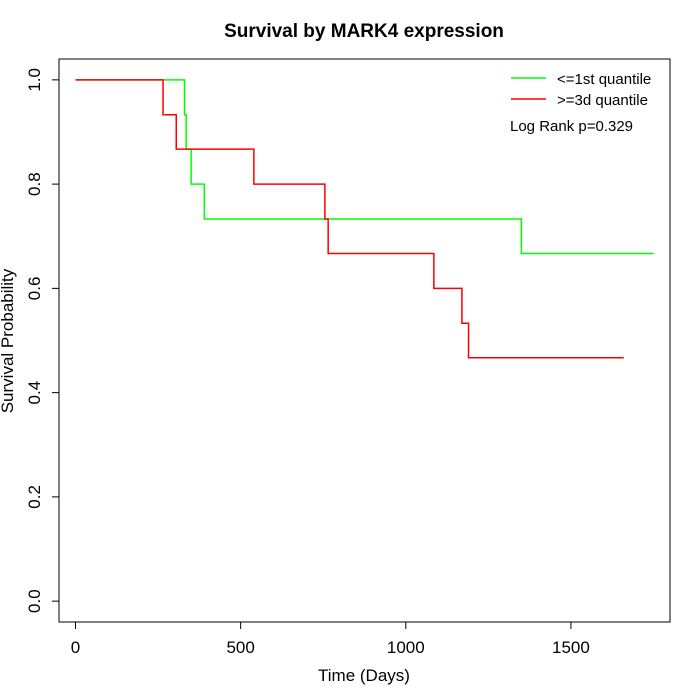 This screenshot has width=700, height=700. What do you see at coordinates (364, 31) in the screenshot?
I see `chart-title: Survival by MARK4 expression` at bounding box center [364, 31].